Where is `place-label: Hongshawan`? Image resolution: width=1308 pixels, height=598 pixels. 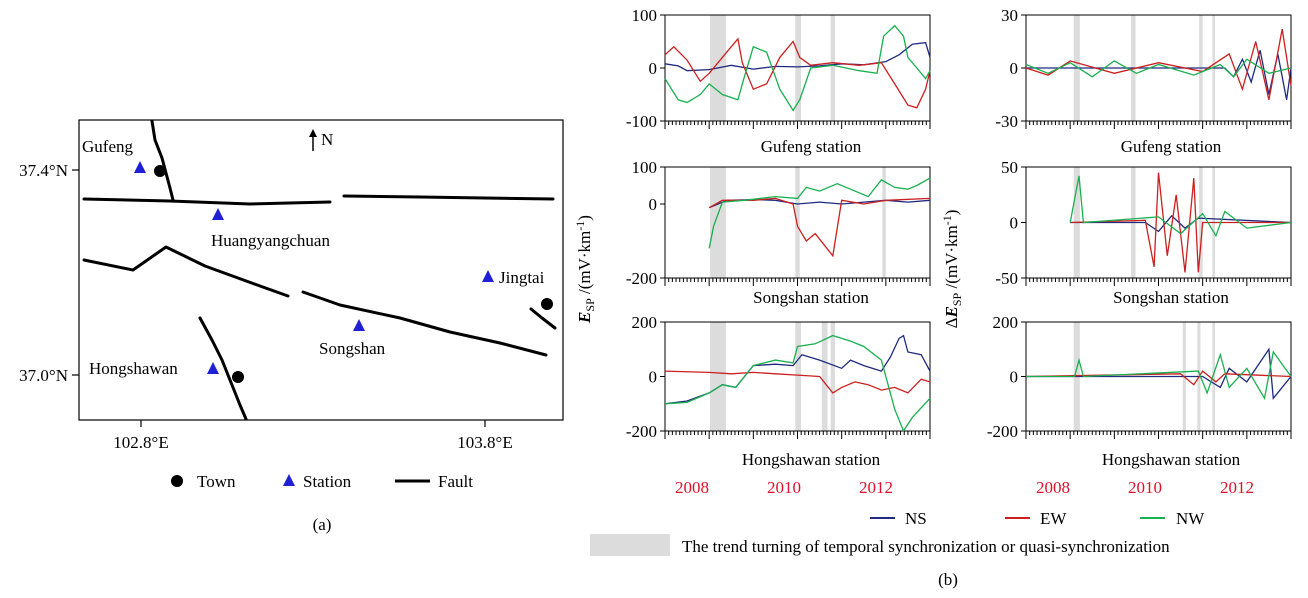 place-label: Hongshawan is located at coordinates (133, 368).